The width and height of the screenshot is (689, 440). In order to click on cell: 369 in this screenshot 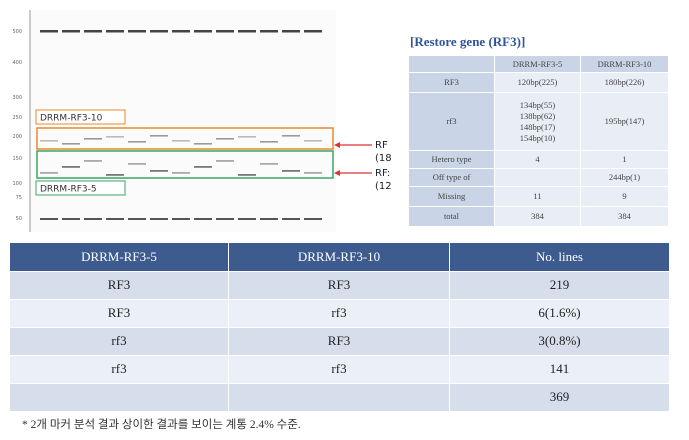, I will do `click(559, 397)`.